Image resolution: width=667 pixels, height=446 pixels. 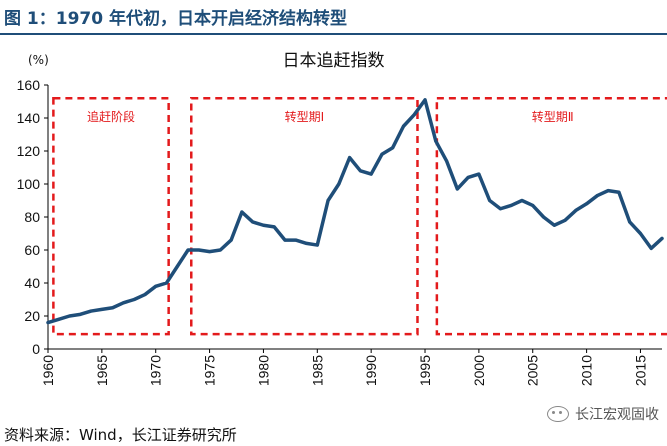 What do you see at coordinates (210, 370) in the screenshot?
I see `x-tick-label: 1975` at bounding box center [210, 370].